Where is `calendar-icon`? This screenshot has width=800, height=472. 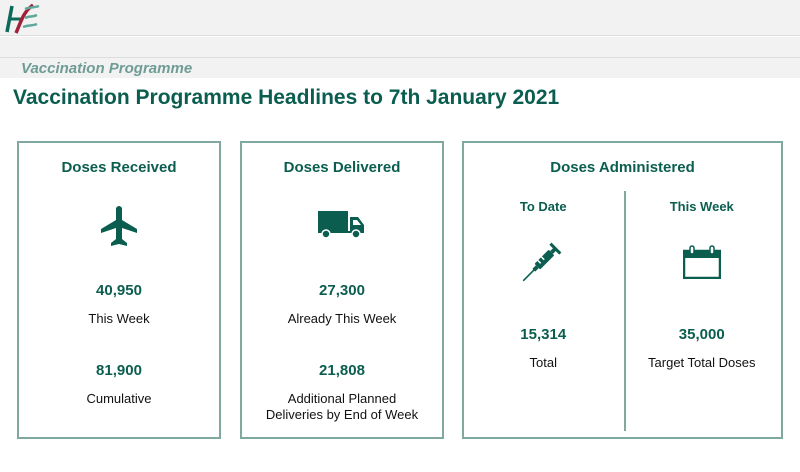
calendar-icon is located at coordinates (701, 262).